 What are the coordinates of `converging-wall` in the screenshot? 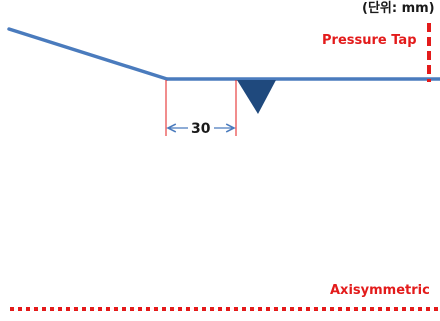 It's located at (88, 54).